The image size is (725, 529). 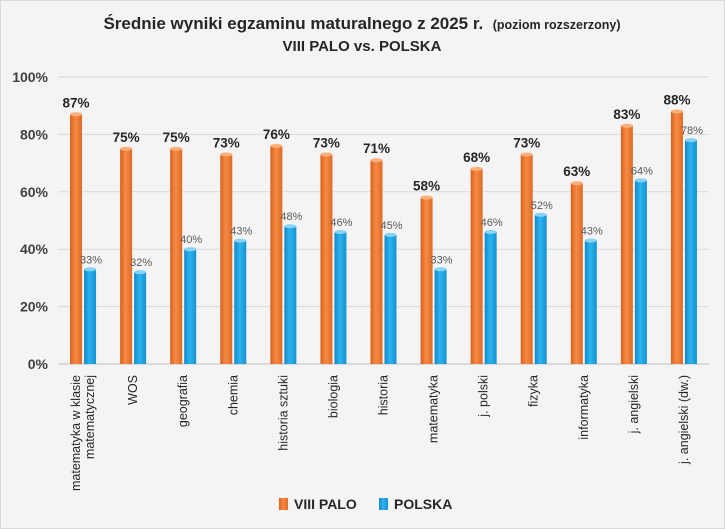 I want to click on x-tick-label: informatyka, so click(x=584, y=407).